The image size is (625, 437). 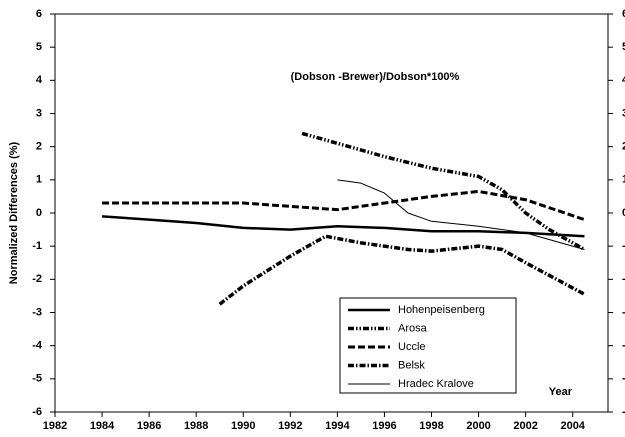 What do you see at coordinates (431, 426) in the screenshot?
I see `x-tick-label: 1998` at bounding box center [431, 426].